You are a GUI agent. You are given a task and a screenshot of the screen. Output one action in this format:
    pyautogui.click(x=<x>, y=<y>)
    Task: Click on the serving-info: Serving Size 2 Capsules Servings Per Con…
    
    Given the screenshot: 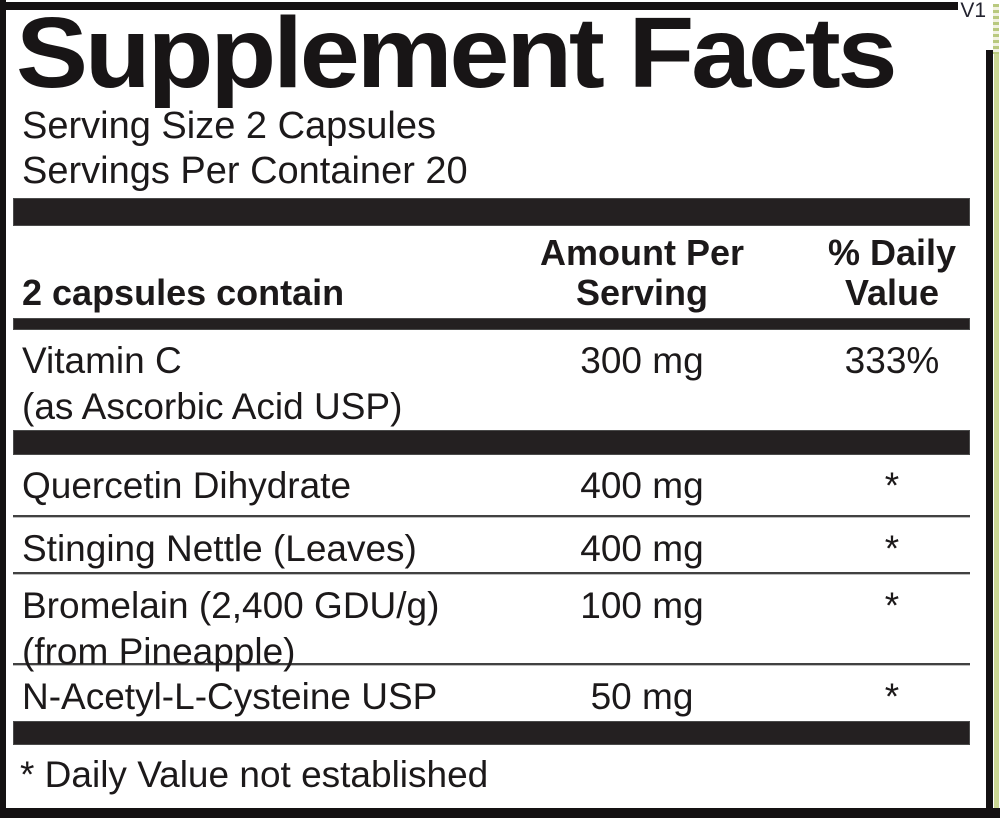 What is the action you would take?
    pyautogui.click(x=504, y=149)
    